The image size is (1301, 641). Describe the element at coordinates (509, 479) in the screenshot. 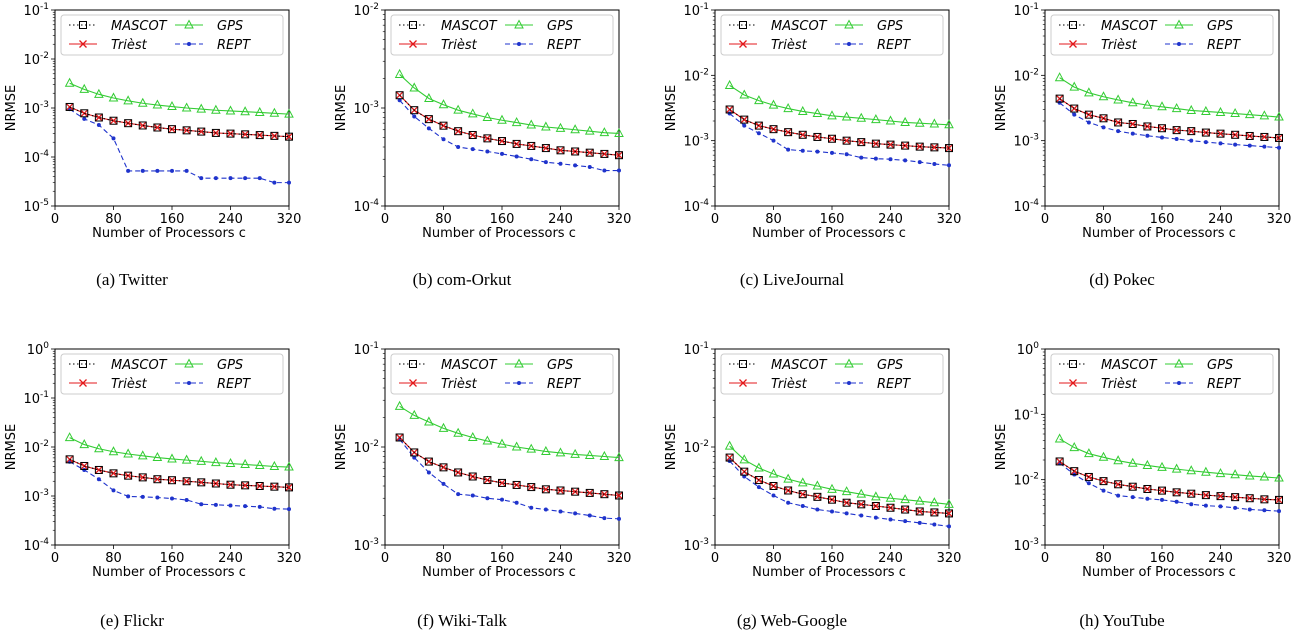

I see `series-rept` at that location.